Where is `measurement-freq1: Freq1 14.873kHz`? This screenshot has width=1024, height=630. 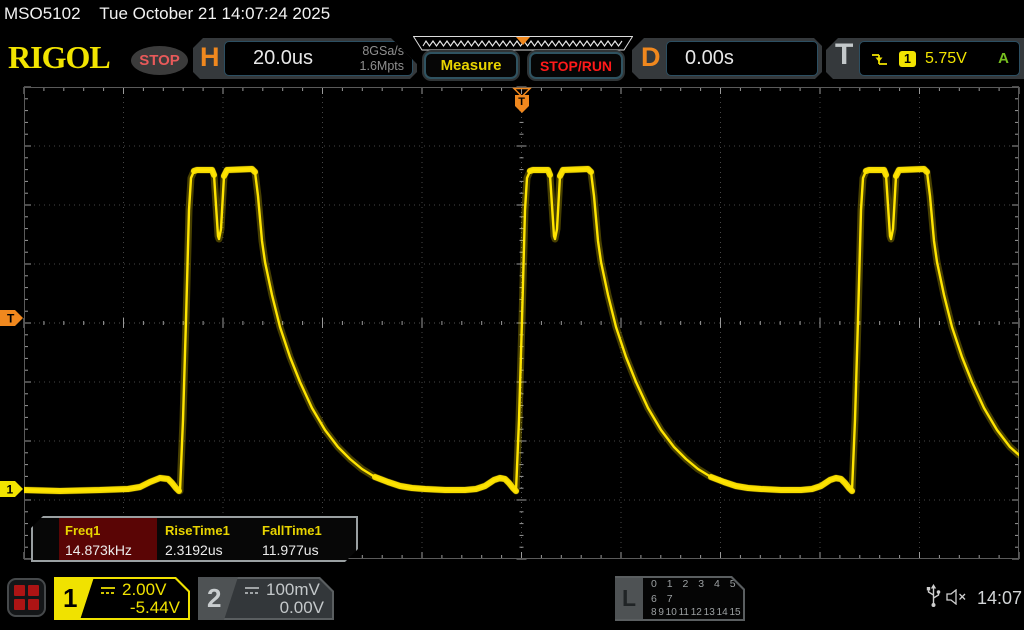 measurement-freq1: Freq1 14.873kHz is located at coordinates (108, 539).